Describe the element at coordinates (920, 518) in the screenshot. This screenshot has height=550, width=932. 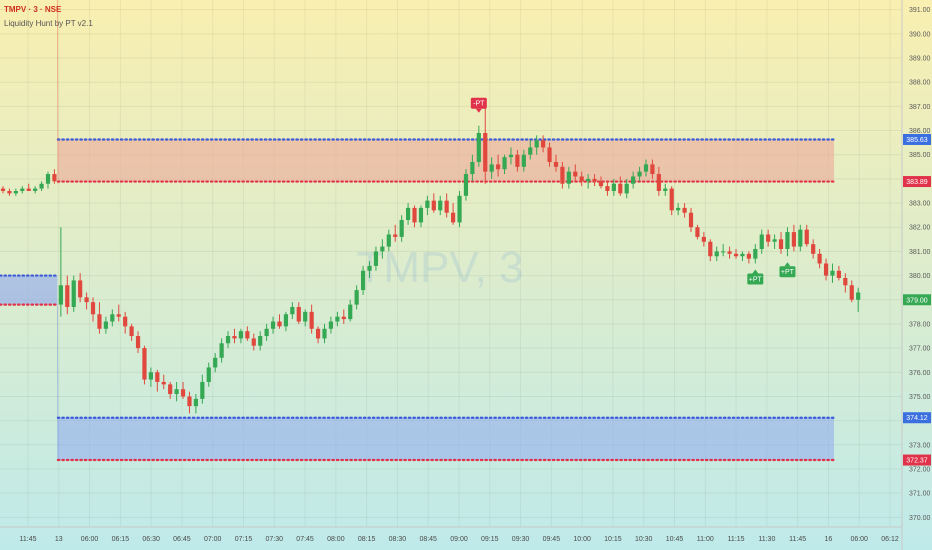
I see `y-tick-label: 370.00` at that location.